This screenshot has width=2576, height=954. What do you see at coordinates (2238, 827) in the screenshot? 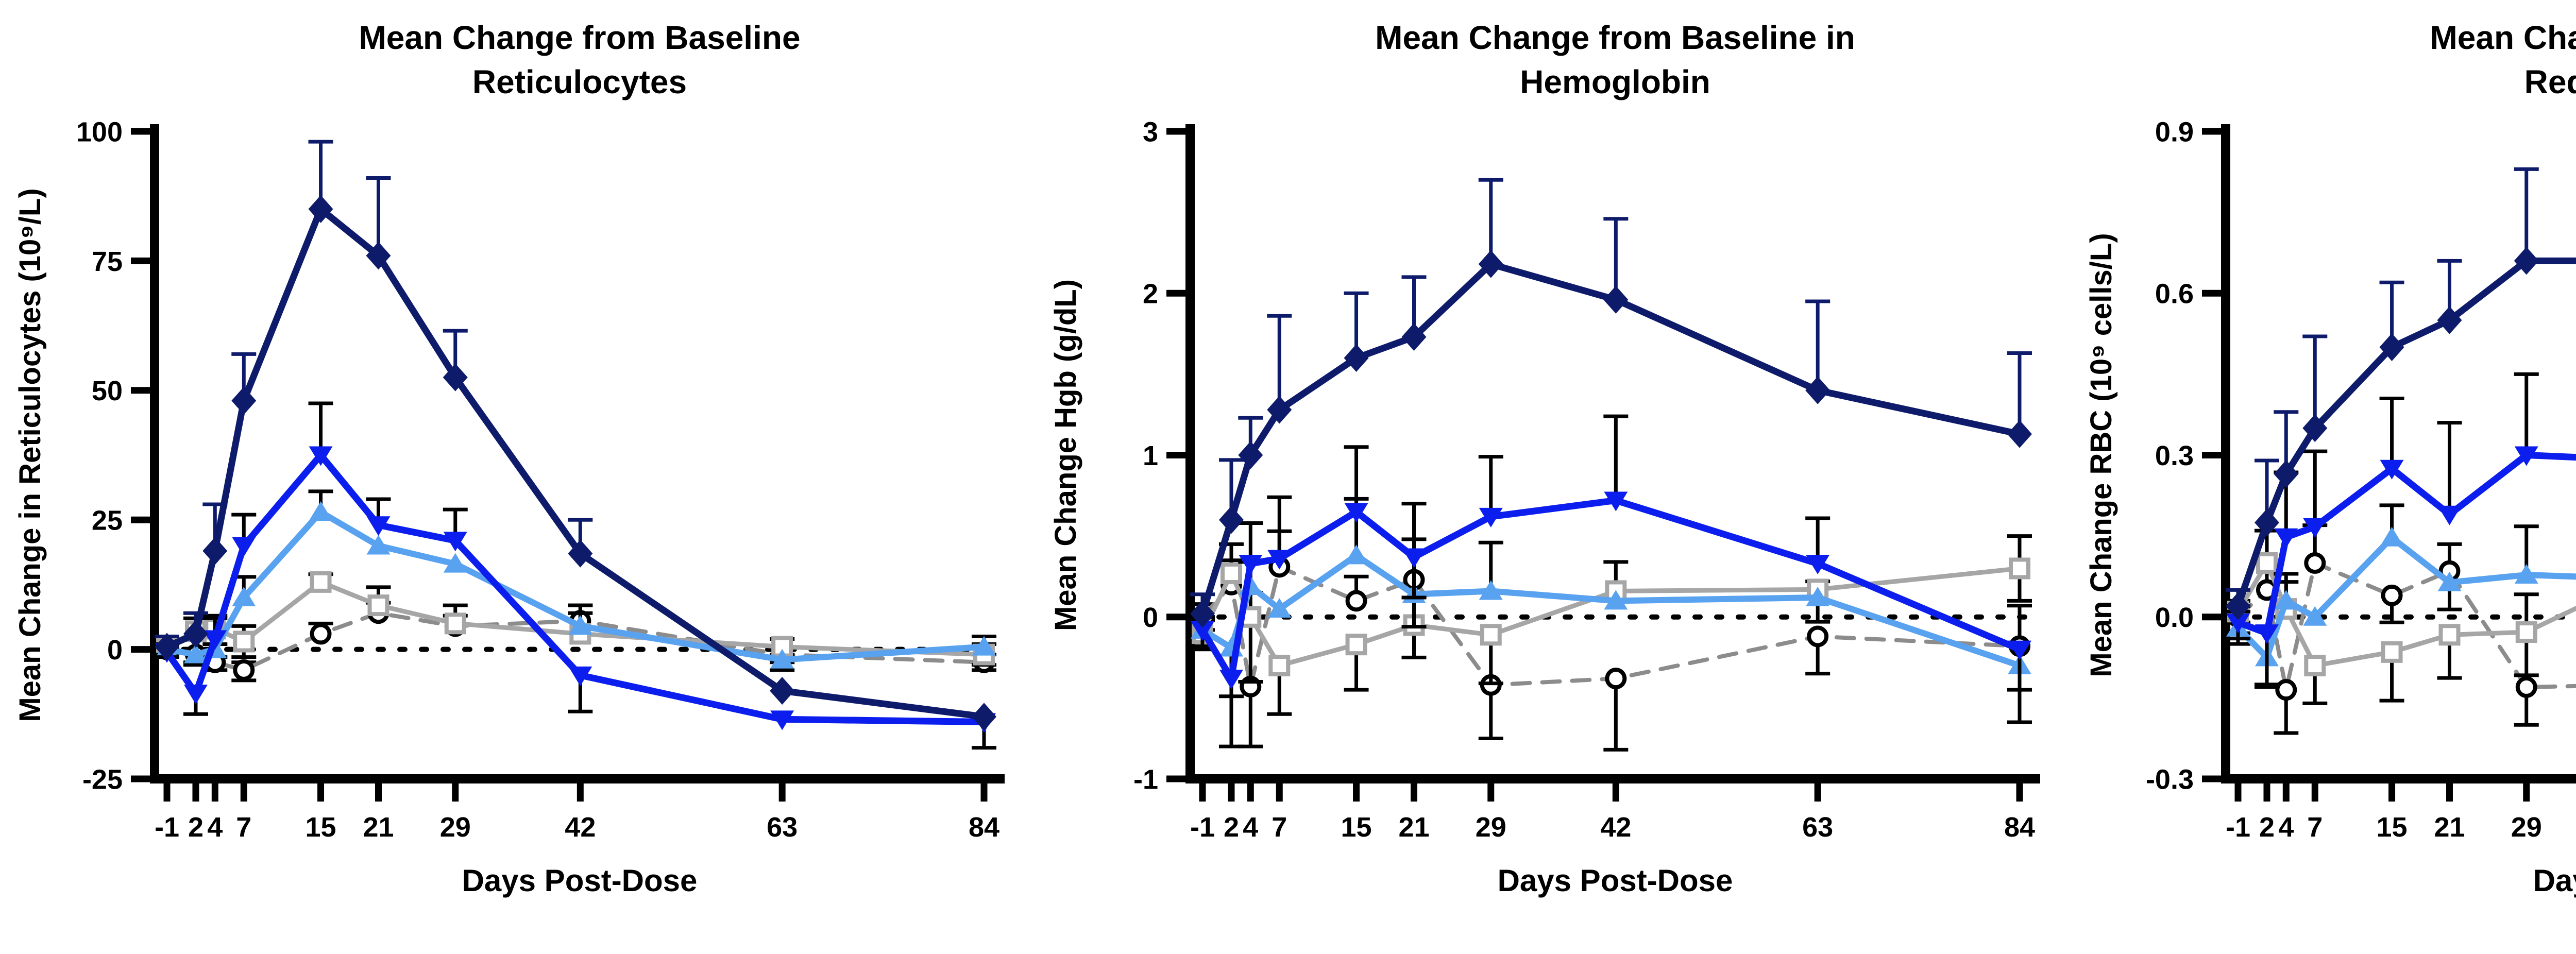
I see `x-tick-label: -1` at bounding box center [2238, 827].